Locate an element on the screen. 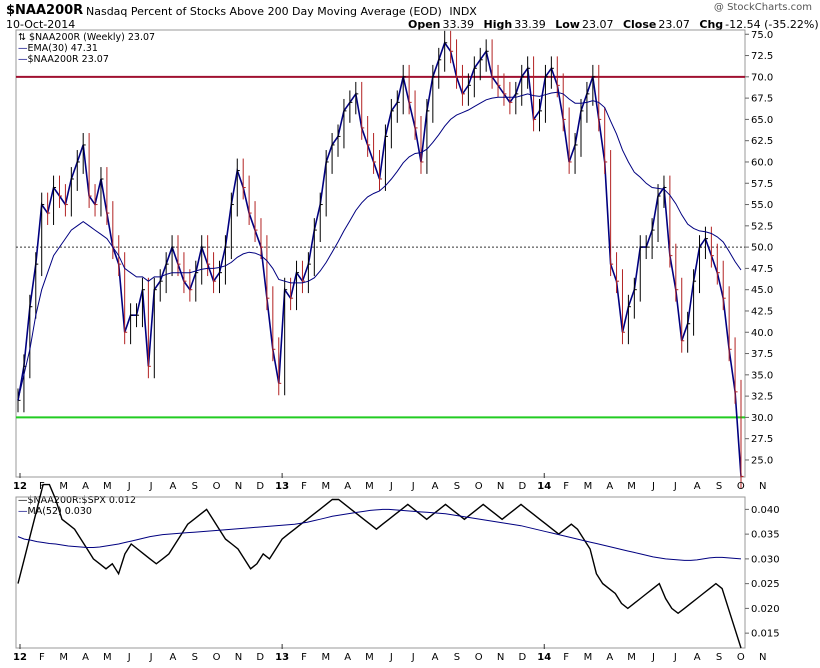  y-tick-label: 30.0 is located at coordinates (762, 418).